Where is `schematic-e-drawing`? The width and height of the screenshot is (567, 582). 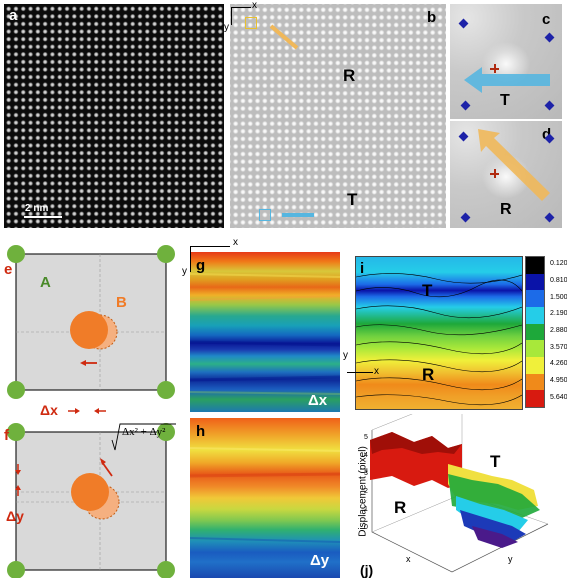 schematic-e-drawing is located at coordinates (91, 322).